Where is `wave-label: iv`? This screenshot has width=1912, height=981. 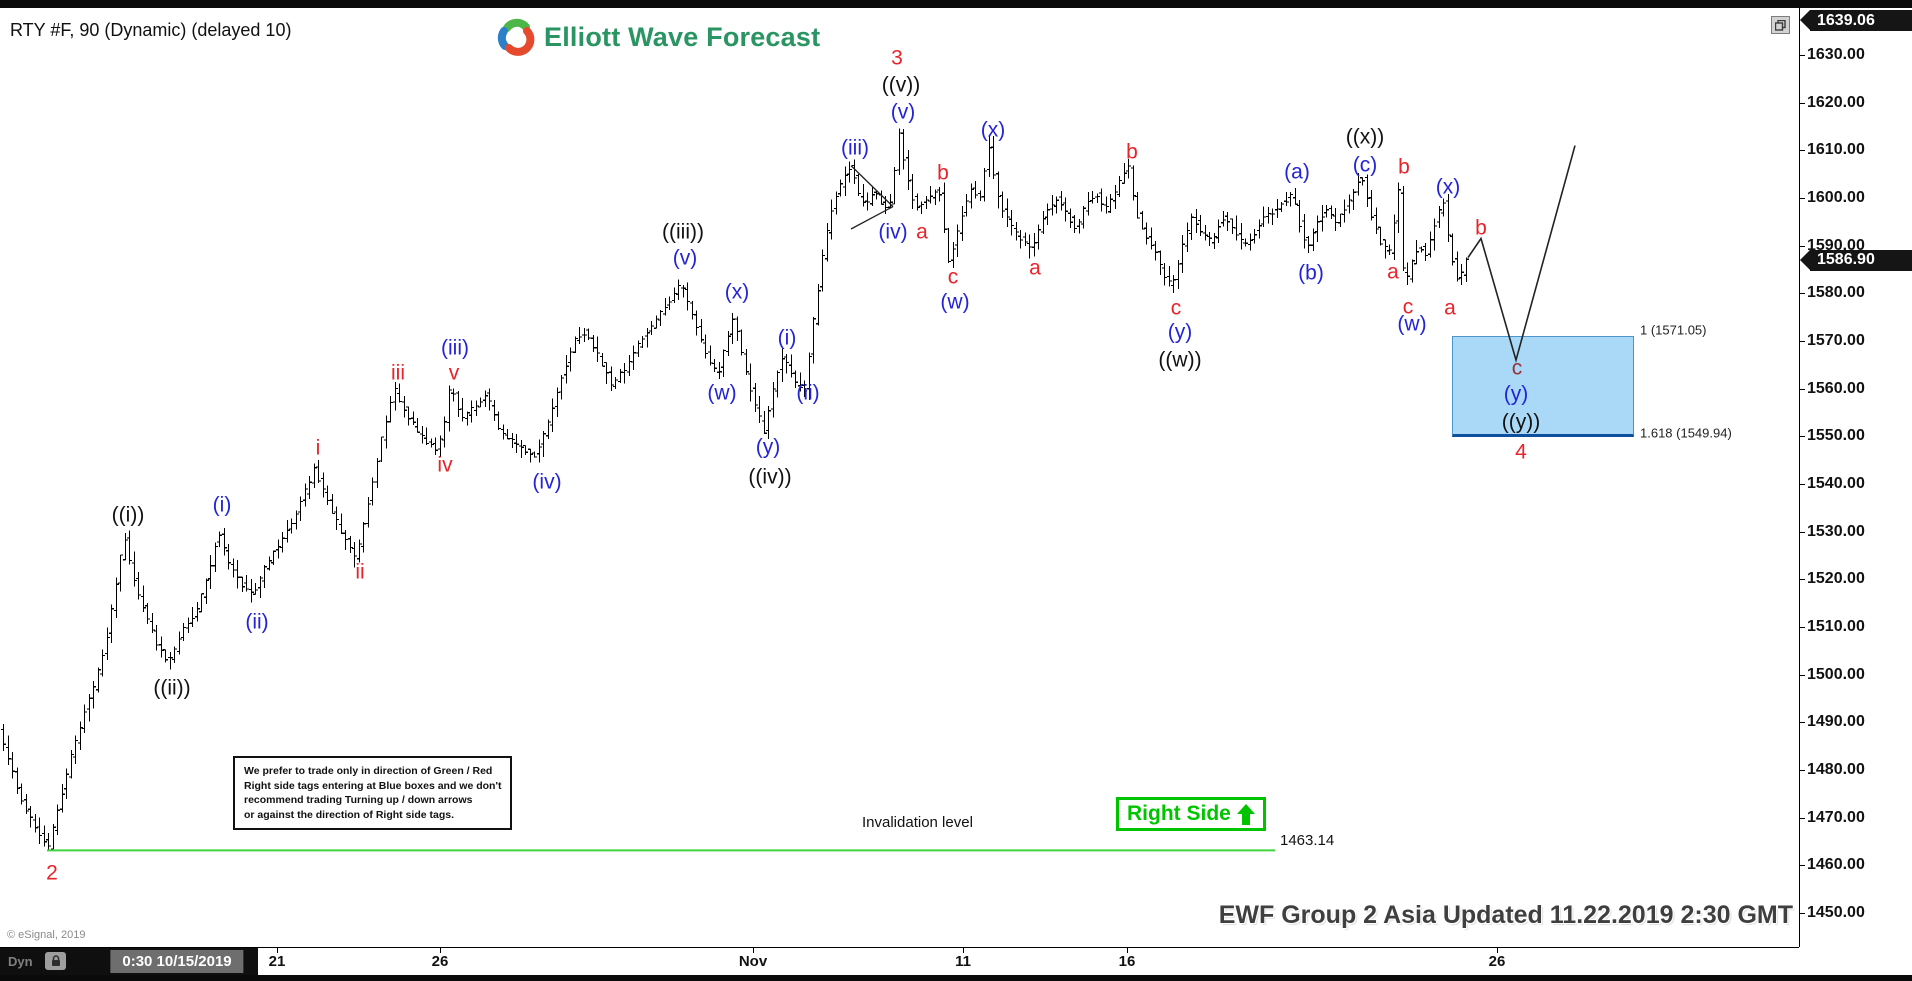
wave-label: iv is located at coordinates (445, 465).